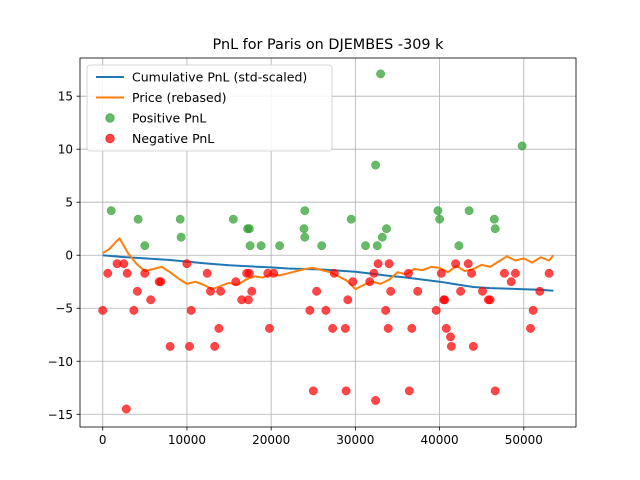 Image resolution: width=640 pixels, height=480 pixels. What do you see at coordinates (439, 440) in the screenshot?
I see `x-tick-label: 40000` at bounding box center [439, 440].